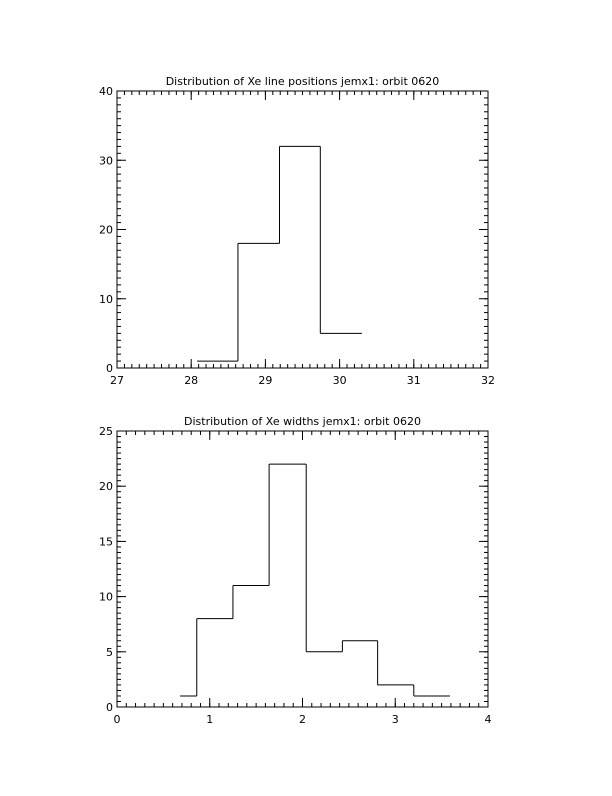 The height and width of the screenshot is (796, 612). I want to click on x-tick-label: 27, so click(117, 380).